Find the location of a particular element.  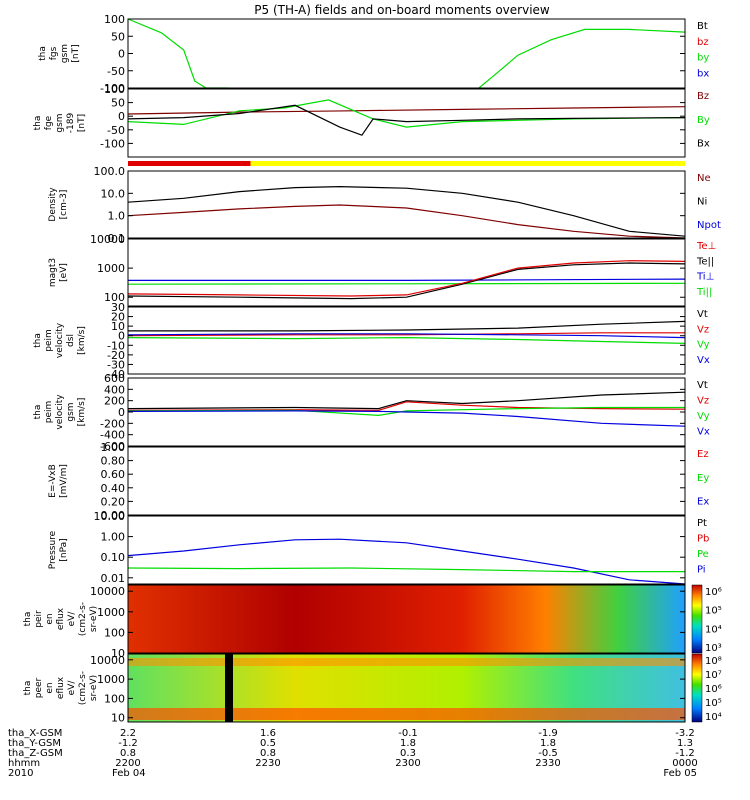

y-tick-label: -50 is located at coordinates (116, 71).